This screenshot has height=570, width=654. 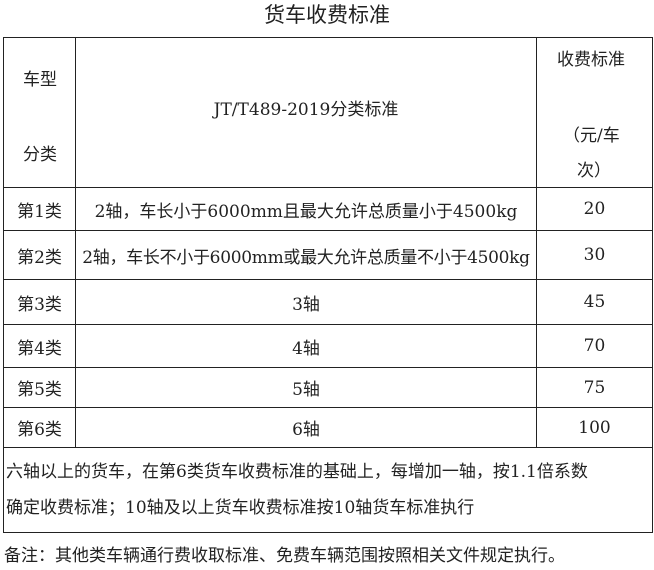 What do you see at coordinates (594, 112) in the screenshot?
I see `header-fee: 收费标准 （元/车 次）` at bounding box center [594, 112].